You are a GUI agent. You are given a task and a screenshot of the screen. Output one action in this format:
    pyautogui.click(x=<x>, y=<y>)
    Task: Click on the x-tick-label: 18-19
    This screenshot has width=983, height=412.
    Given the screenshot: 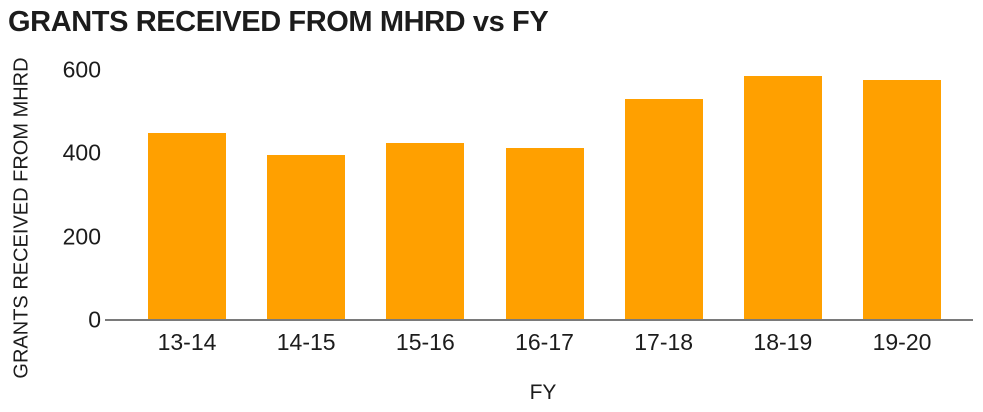 What is the action you would take?
    pyautogui.click(x=783, y=342)
    